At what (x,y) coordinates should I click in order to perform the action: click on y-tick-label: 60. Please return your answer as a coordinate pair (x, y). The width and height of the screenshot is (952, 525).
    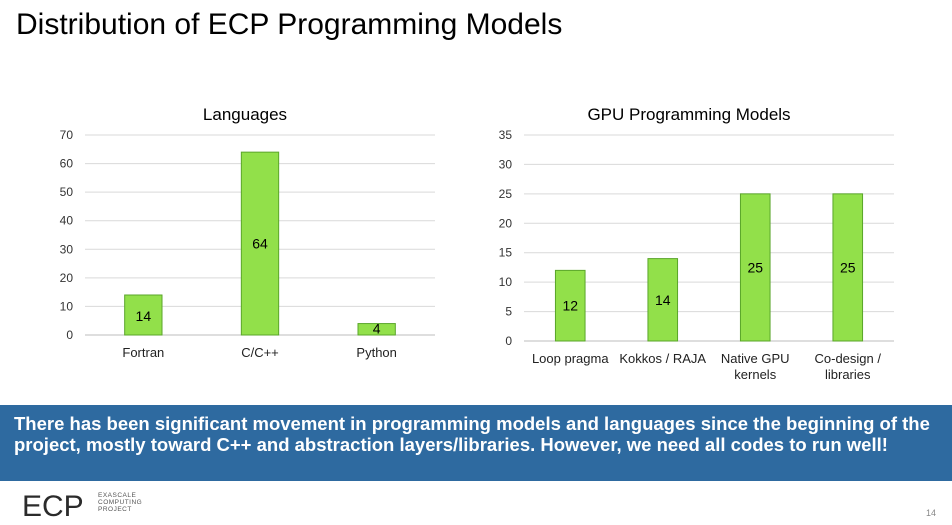
    Looking at the image, I should click on (67, 164).